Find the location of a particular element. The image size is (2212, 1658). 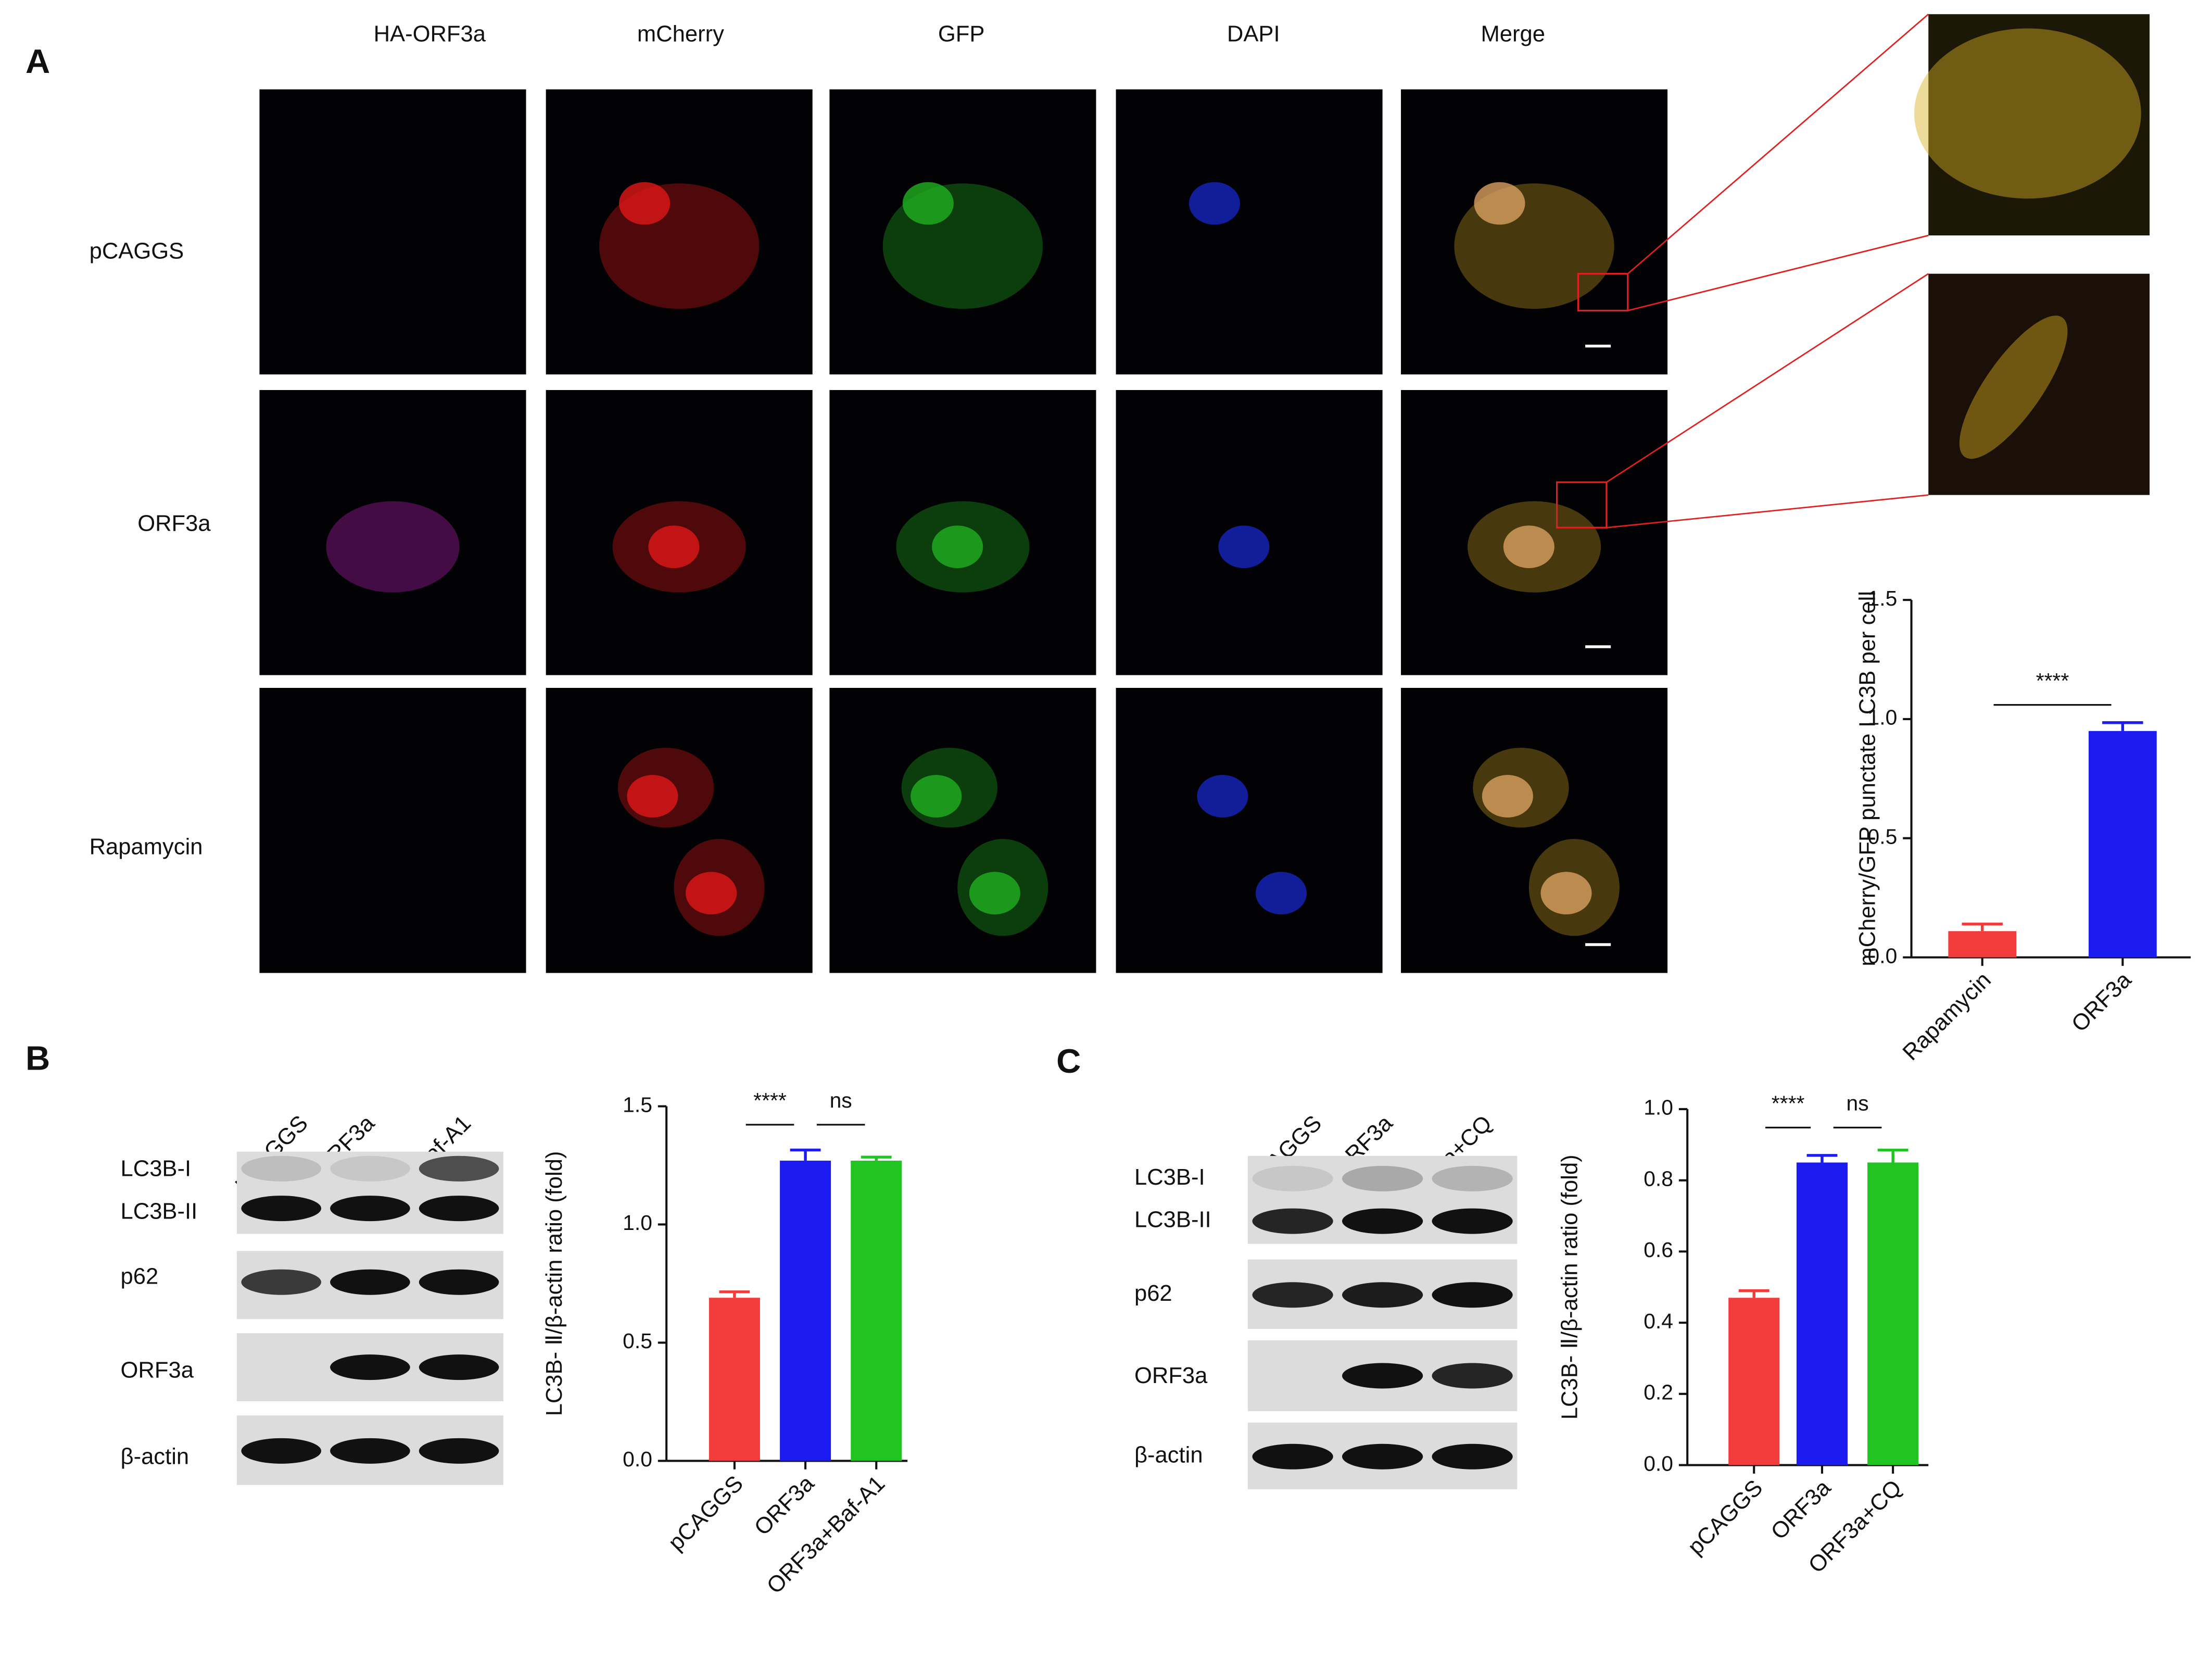

zoom-box is located at coordinates (1603, 292).